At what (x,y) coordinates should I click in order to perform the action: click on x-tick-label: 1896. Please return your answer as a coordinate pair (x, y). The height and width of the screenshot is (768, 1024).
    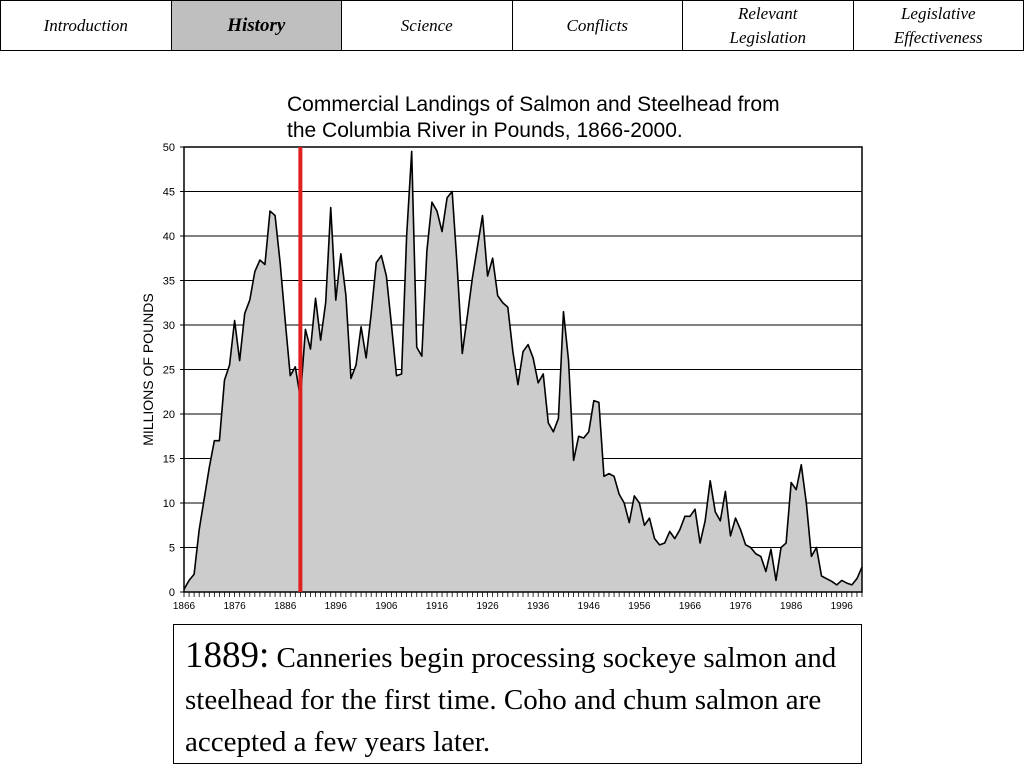
    Looking at the image, I should click on (336, 606).